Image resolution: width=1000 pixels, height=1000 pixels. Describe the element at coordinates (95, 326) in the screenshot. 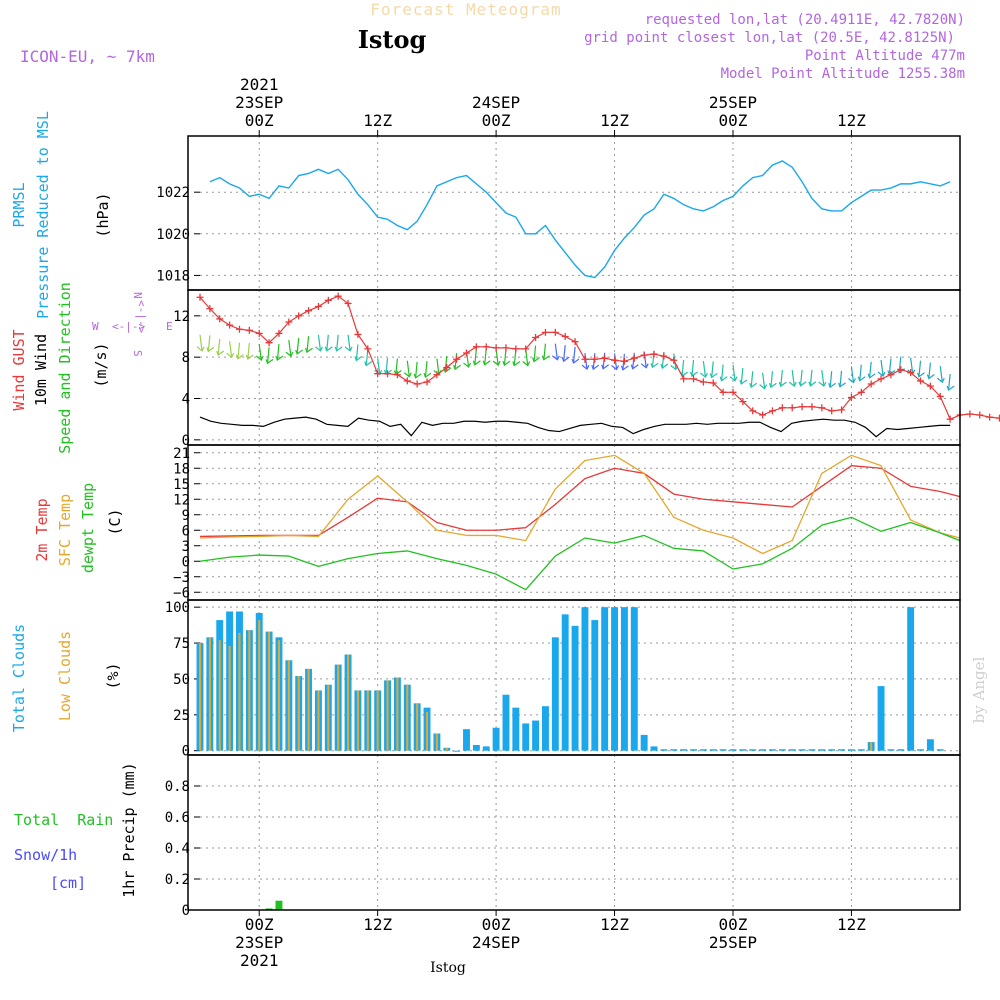

I see `compass-w: W` at that location.